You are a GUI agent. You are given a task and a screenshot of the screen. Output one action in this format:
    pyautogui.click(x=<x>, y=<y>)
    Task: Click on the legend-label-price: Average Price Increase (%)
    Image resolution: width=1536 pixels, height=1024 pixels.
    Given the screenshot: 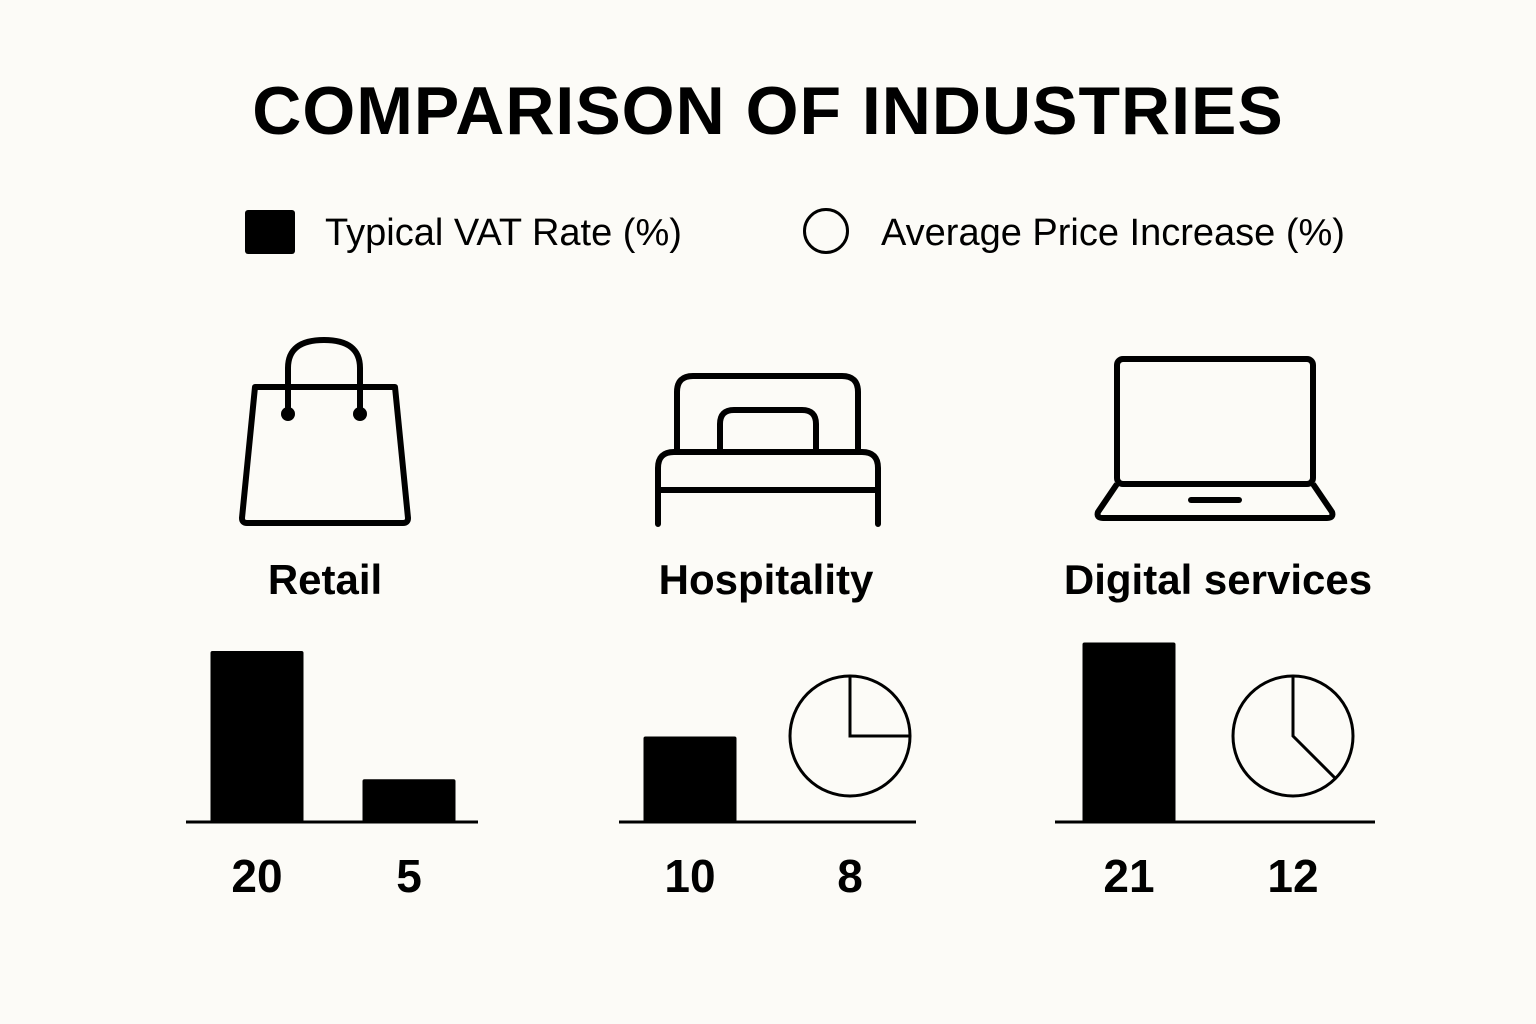 What is the action you would take?
    pyautogui.click(x=1113, y=233)
    